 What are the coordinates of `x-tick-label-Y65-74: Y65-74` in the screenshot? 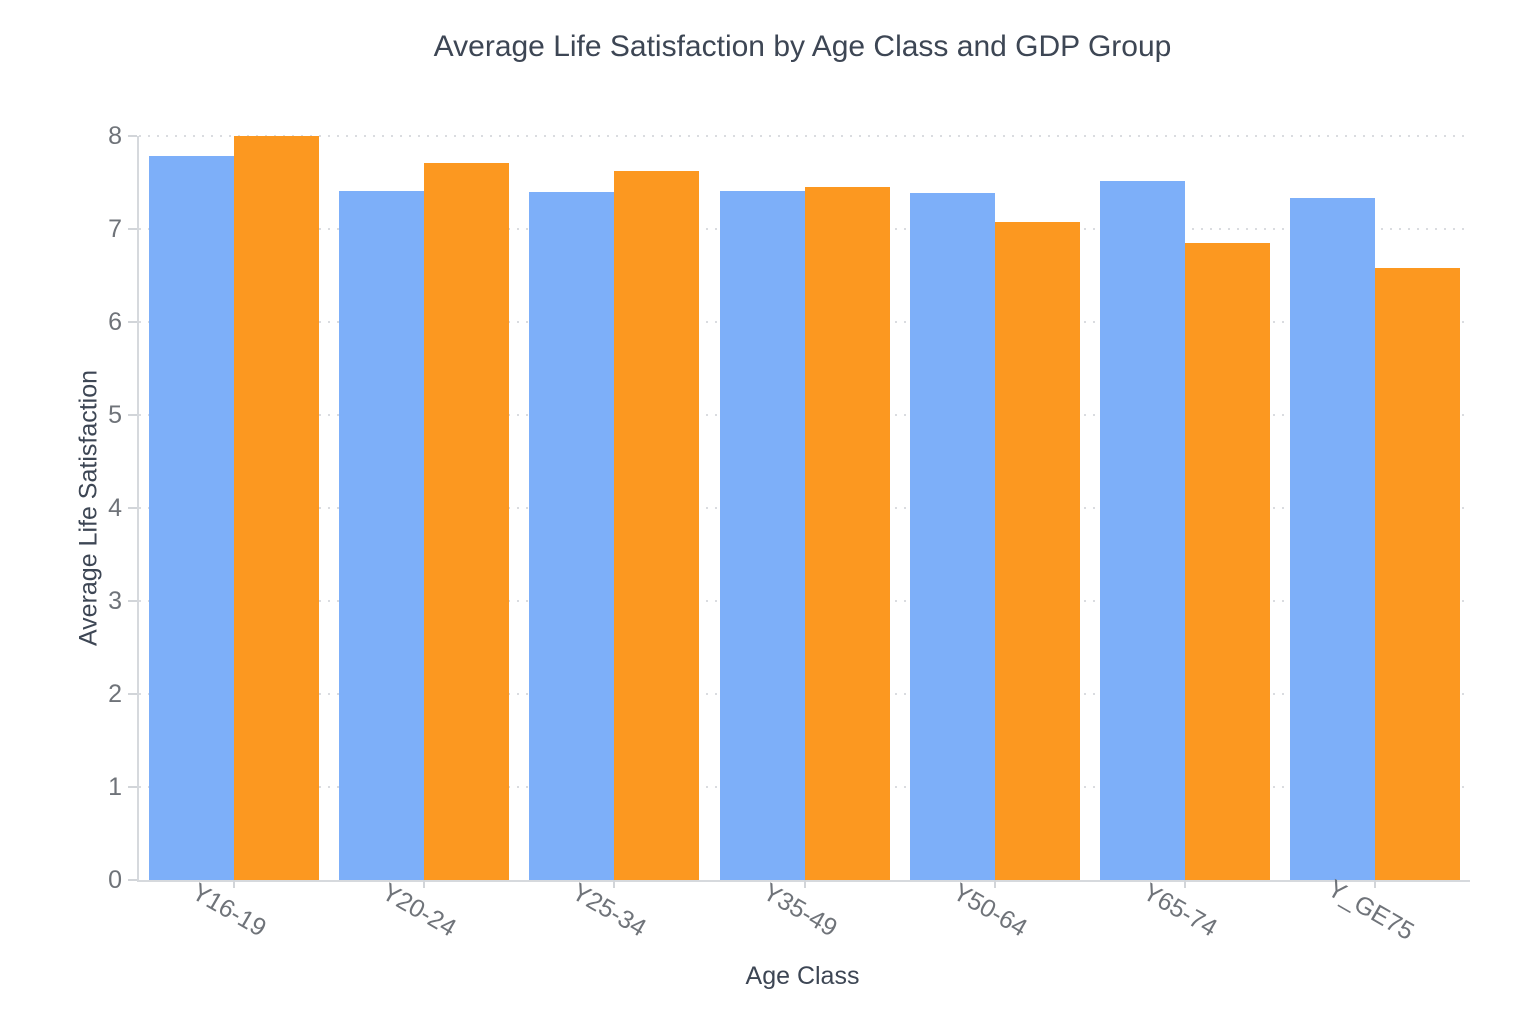 It's located at (1179, 910).